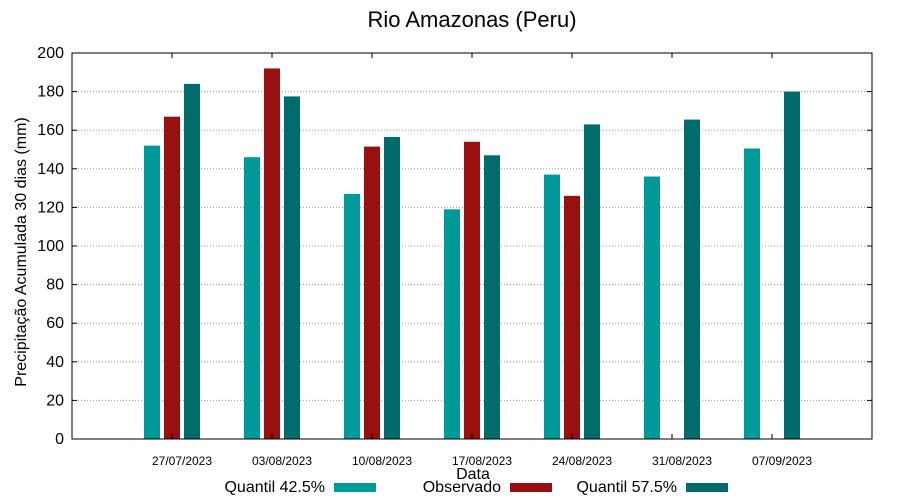 The image size is (900, 500). What do you see at coordinates (50, 207) in the screenshot?
I see `y-tick-label: 120` at bounding box center [50, 207].